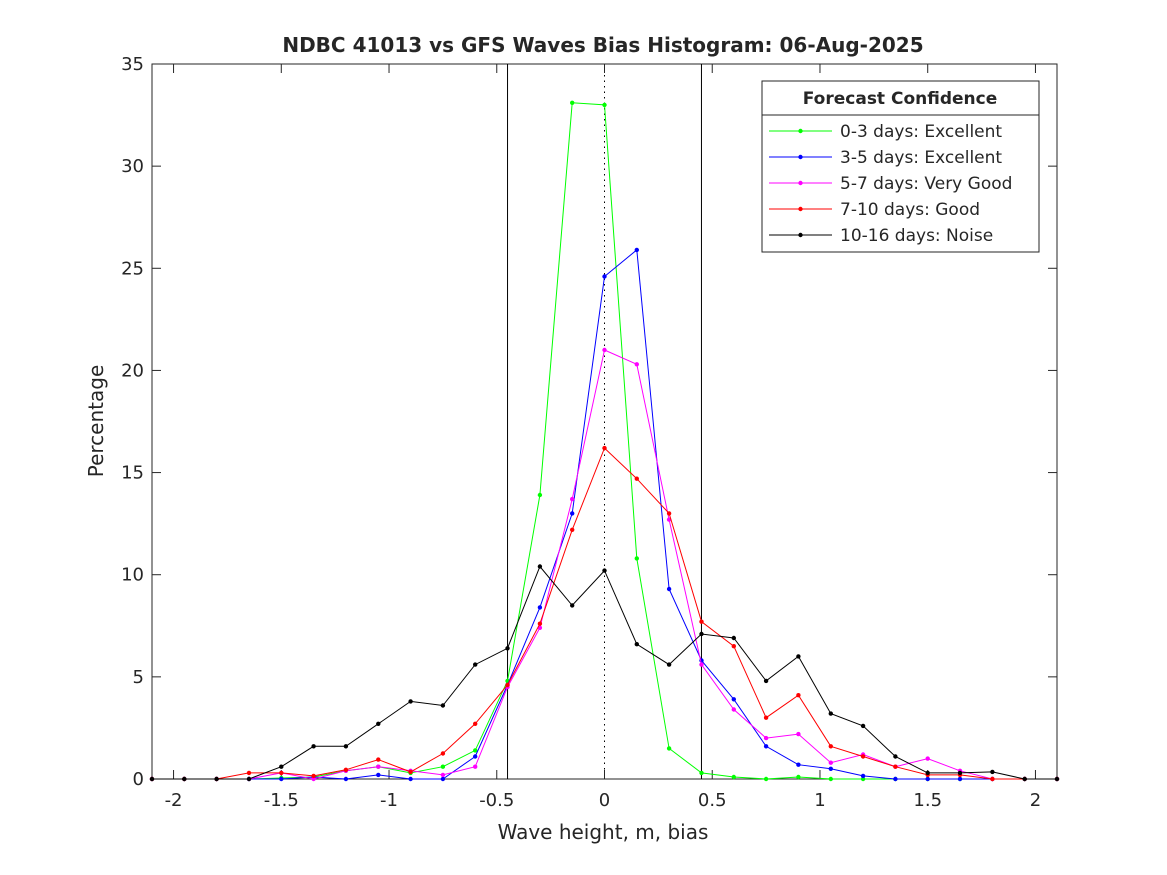  What do you see at coordinates (927, 800) in the screenshot?
I see `x-tick-label: 1.5` at bounding box center [927, 800].